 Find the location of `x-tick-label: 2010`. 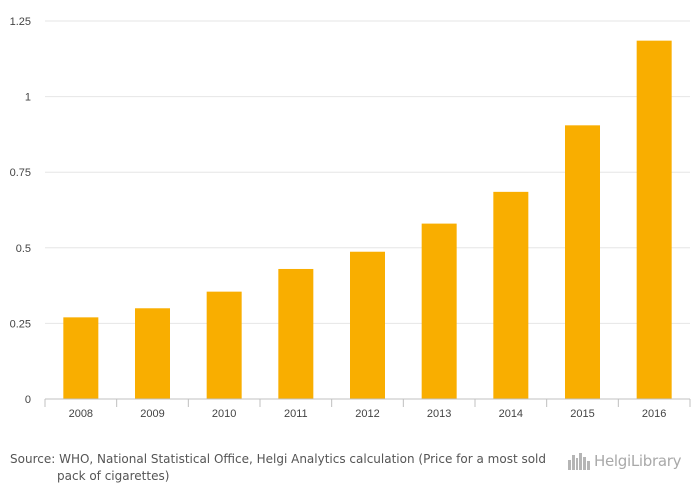

x-tick-label: 2010 is located at coordinates (224, 414).